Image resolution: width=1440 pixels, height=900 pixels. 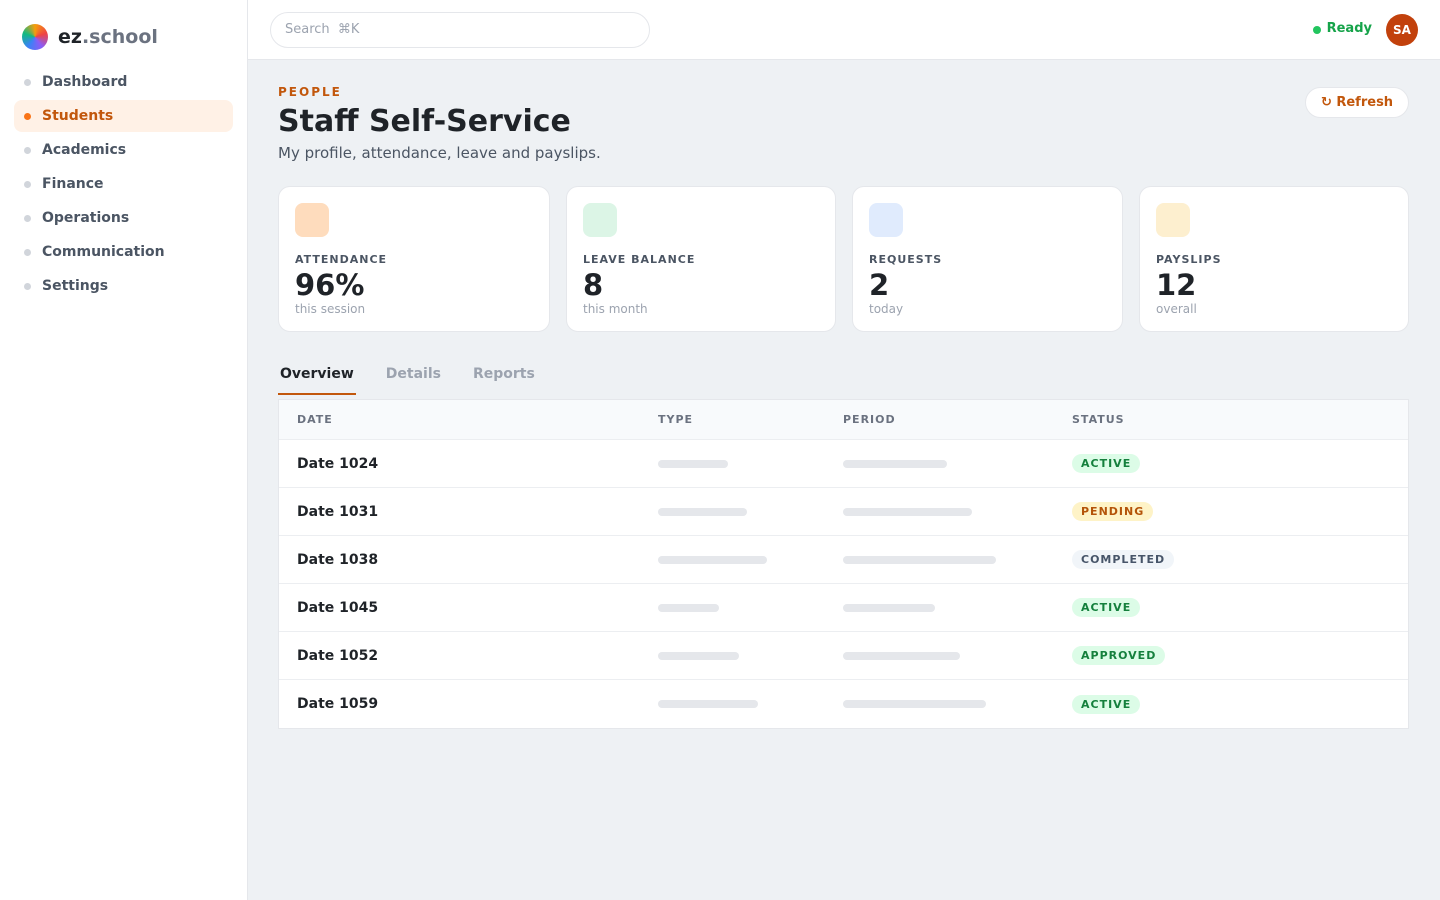 What do you see at coordinates (615, 309) in the screenshot?
I see `stat-note: this month` at bounding box center [615, 309].